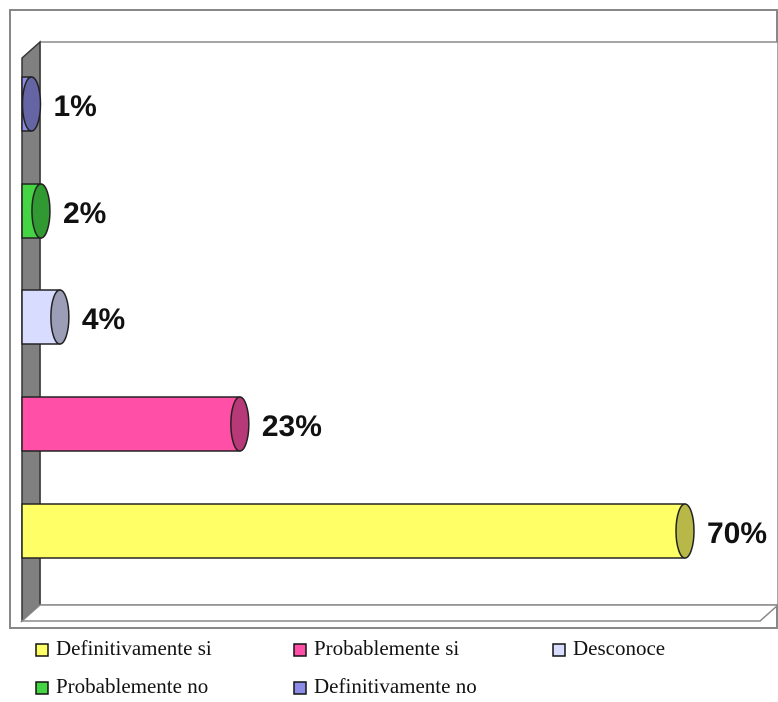 This screenshot has height=702, width=778. I want to click on legend-label: Probablemente si, so click(386, 648).